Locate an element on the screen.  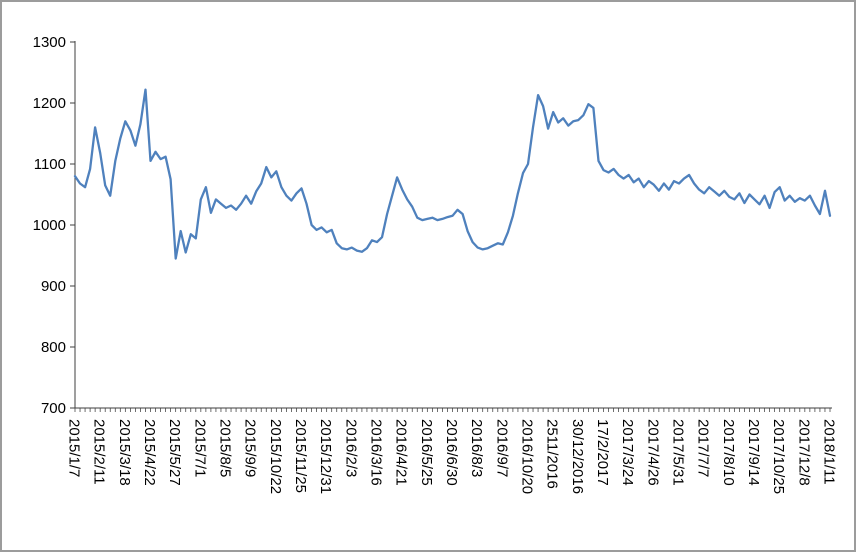
x-axis-label: 17/2/2017 is located at coordinates (602, 452).